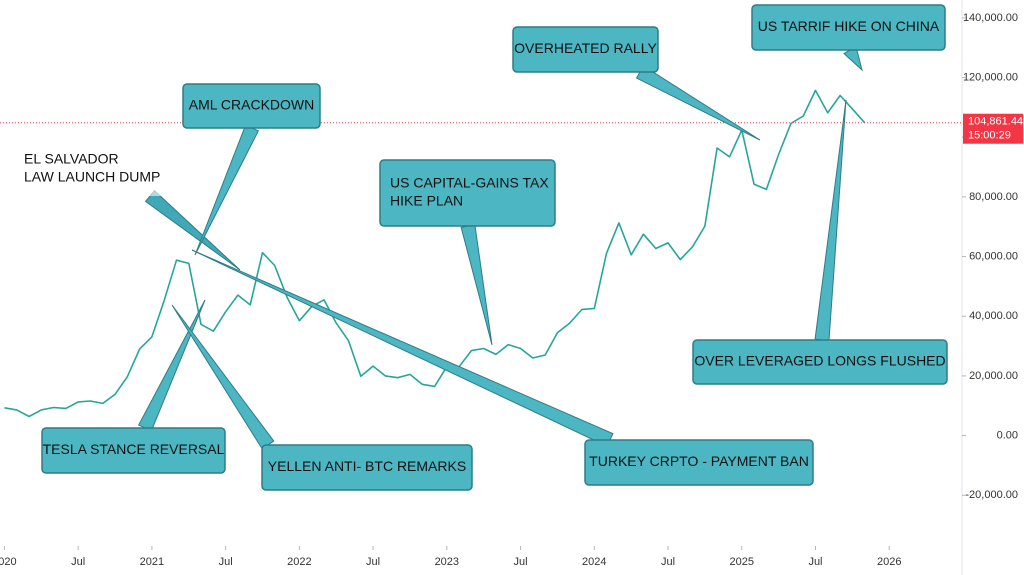 This screenshot has width=1024, height=575. I want to click on x-tick-label: 2023, so click(447, 562).